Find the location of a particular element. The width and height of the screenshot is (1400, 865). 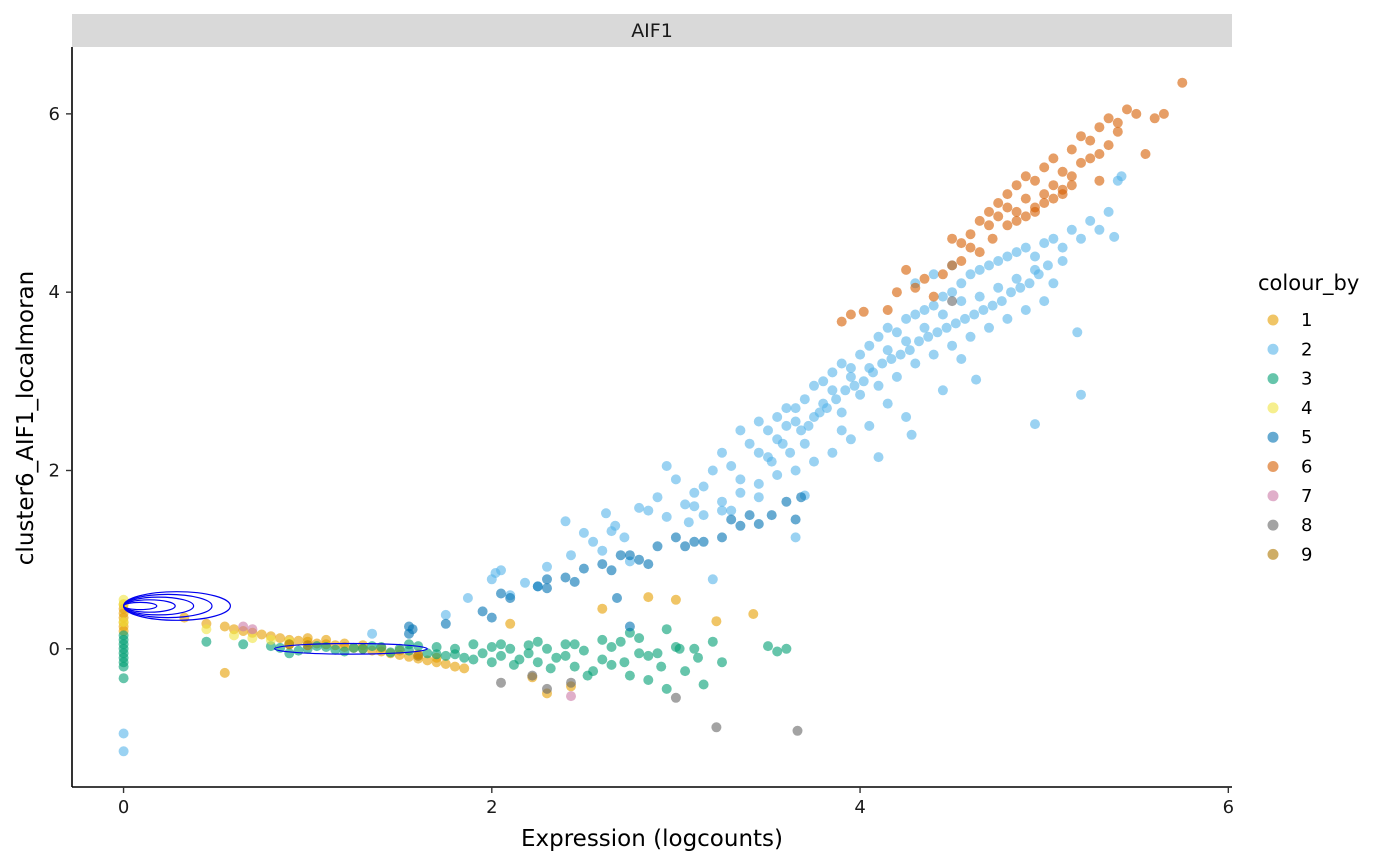

y-tick-label-2: 2 is located at coordinates (54, 470).